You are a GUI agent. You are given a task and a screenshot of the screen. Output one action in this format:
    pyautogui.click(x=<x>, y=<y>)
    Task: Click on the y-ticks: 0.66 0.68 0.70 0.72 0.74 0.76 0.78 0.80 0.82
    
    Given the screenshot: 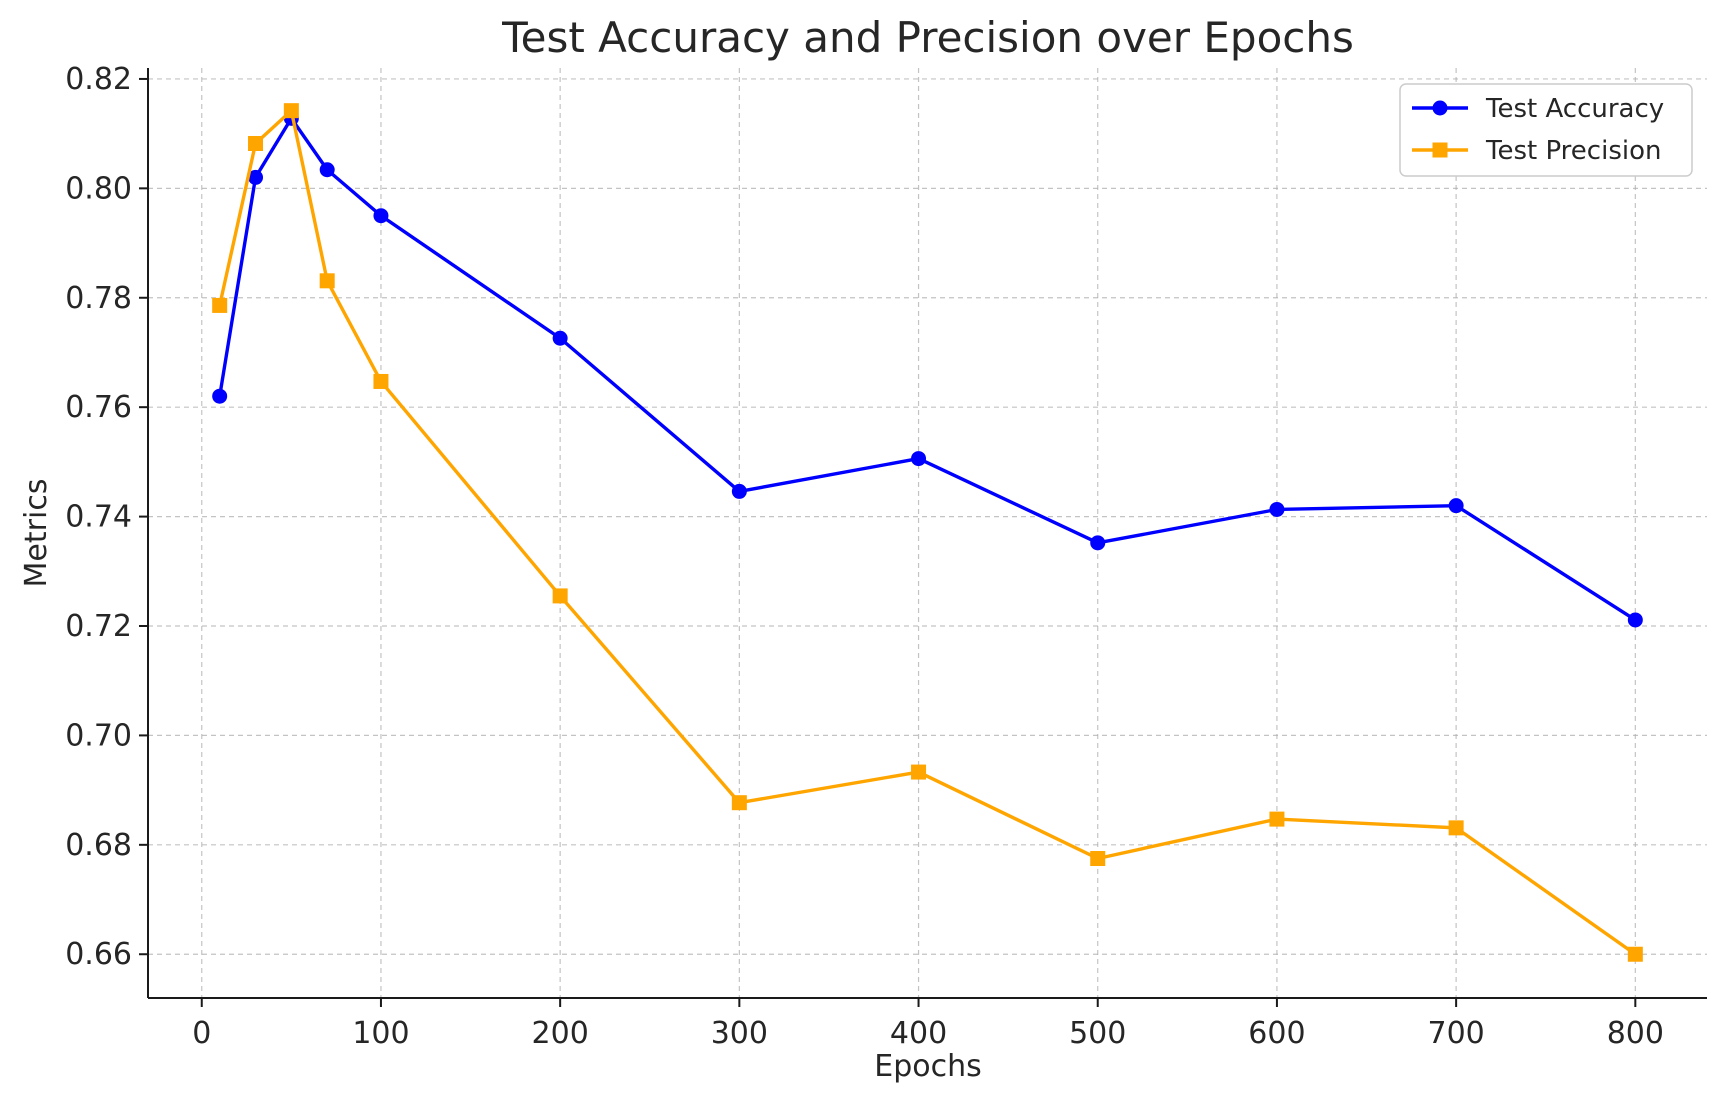 What is the action you would take?
    pyautogui.click(x=106, y=517)
    